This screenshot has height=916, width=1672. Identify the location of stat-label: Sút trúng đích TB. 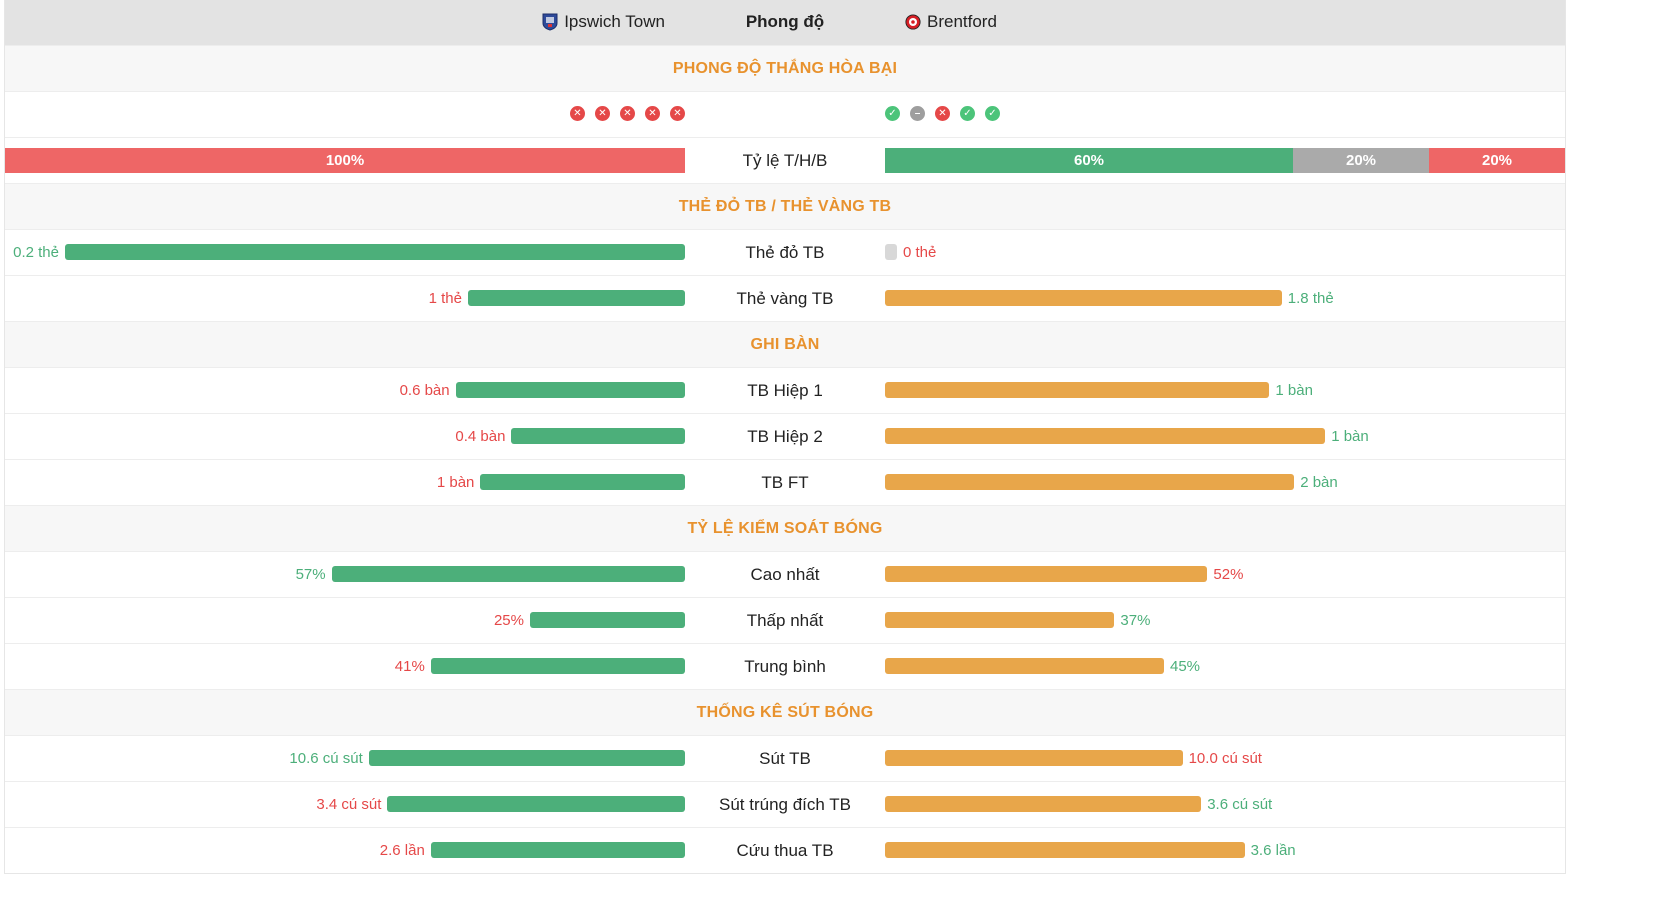
(785, 804).